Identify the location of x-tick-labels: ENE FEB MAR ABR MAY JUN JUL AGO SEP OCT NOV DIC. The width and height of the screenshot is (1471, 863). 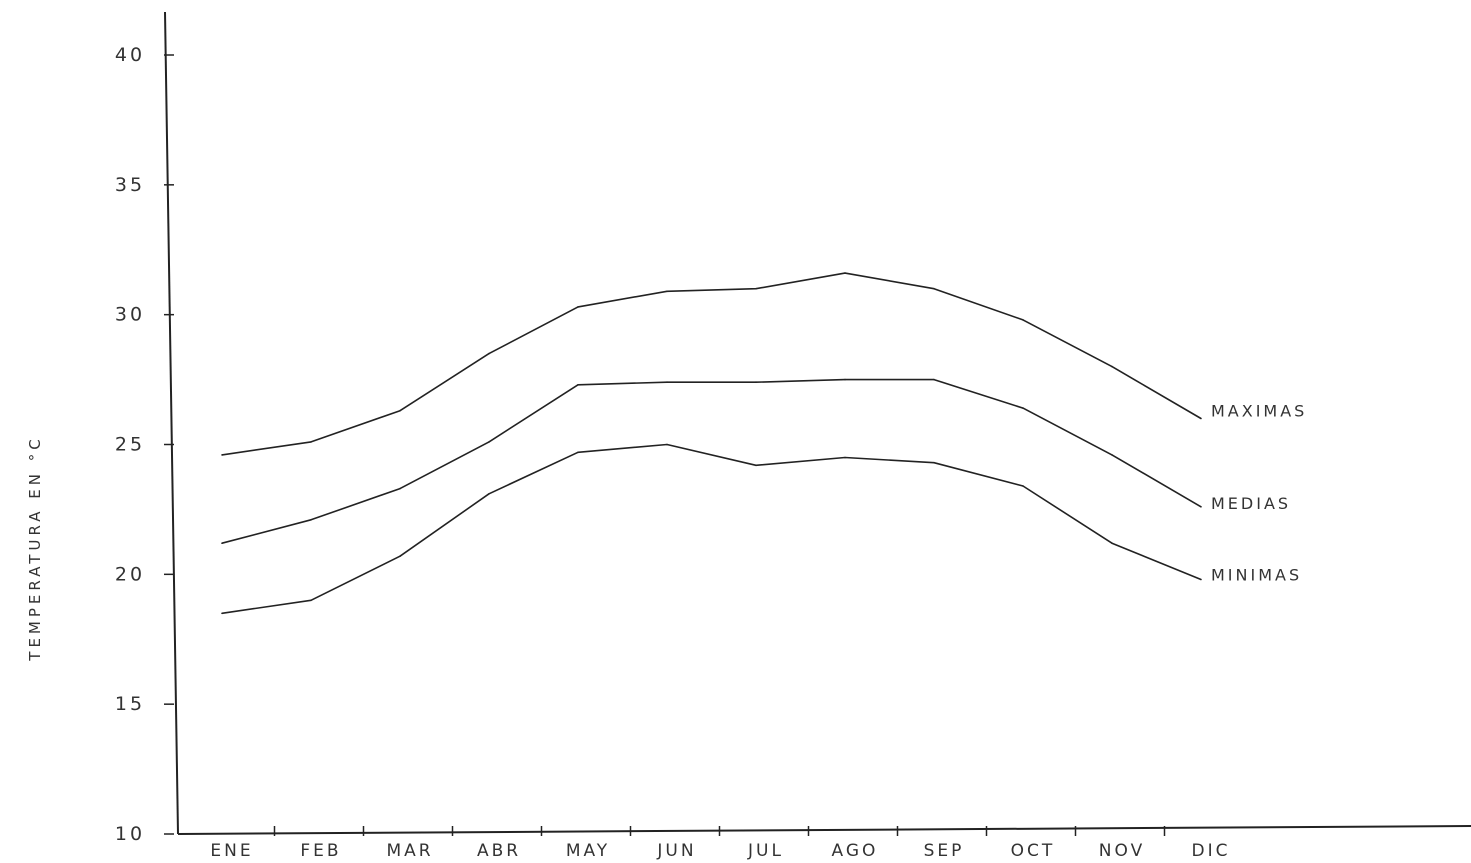
(720, 851).